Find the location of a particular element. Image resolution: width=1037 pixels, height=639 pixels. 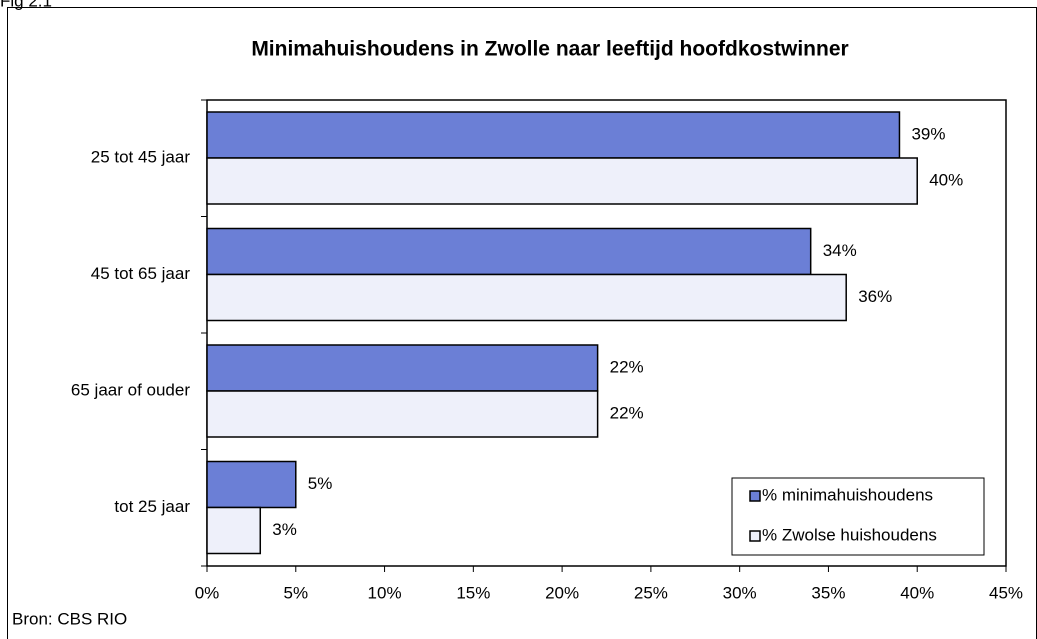

x-tick-label: 45% is located at coordinates (1006, 592).